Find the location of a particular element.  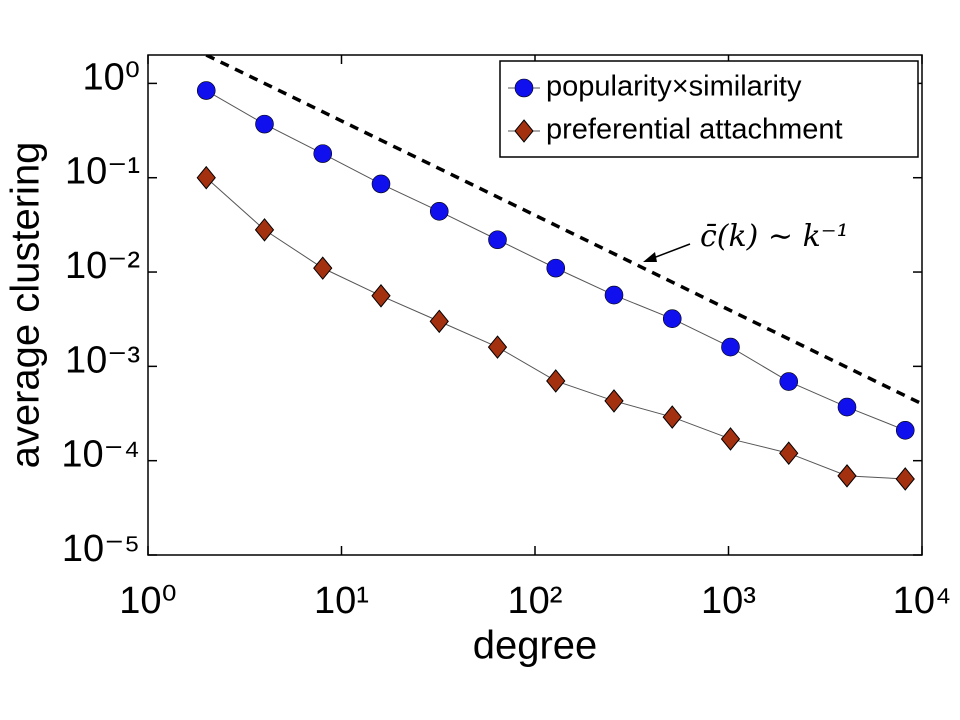

y-tick-label: 10⁰ is located at coordinates (111, 77).